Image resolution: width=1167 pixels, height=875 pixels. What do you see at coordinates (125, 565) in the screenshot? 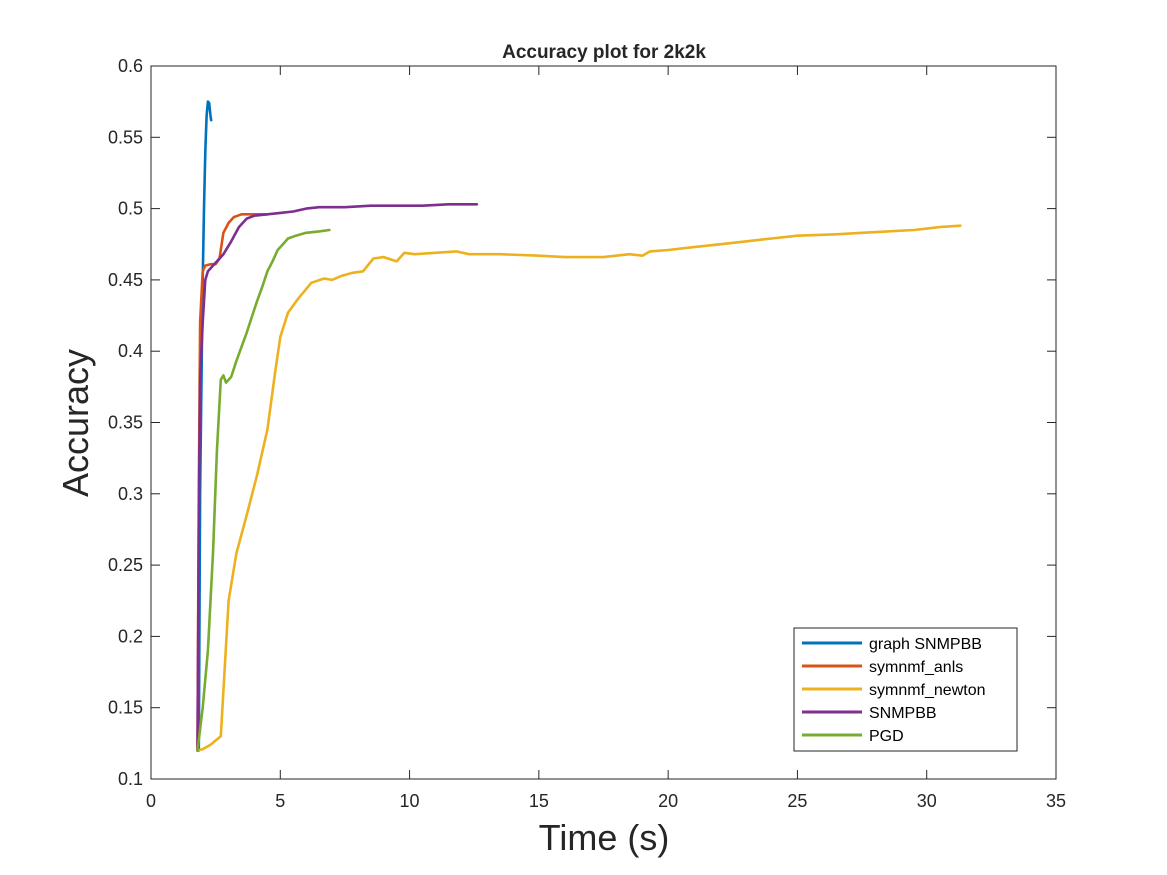
I see `y-tick-label: 0.25` at bounding box center [125, 565].